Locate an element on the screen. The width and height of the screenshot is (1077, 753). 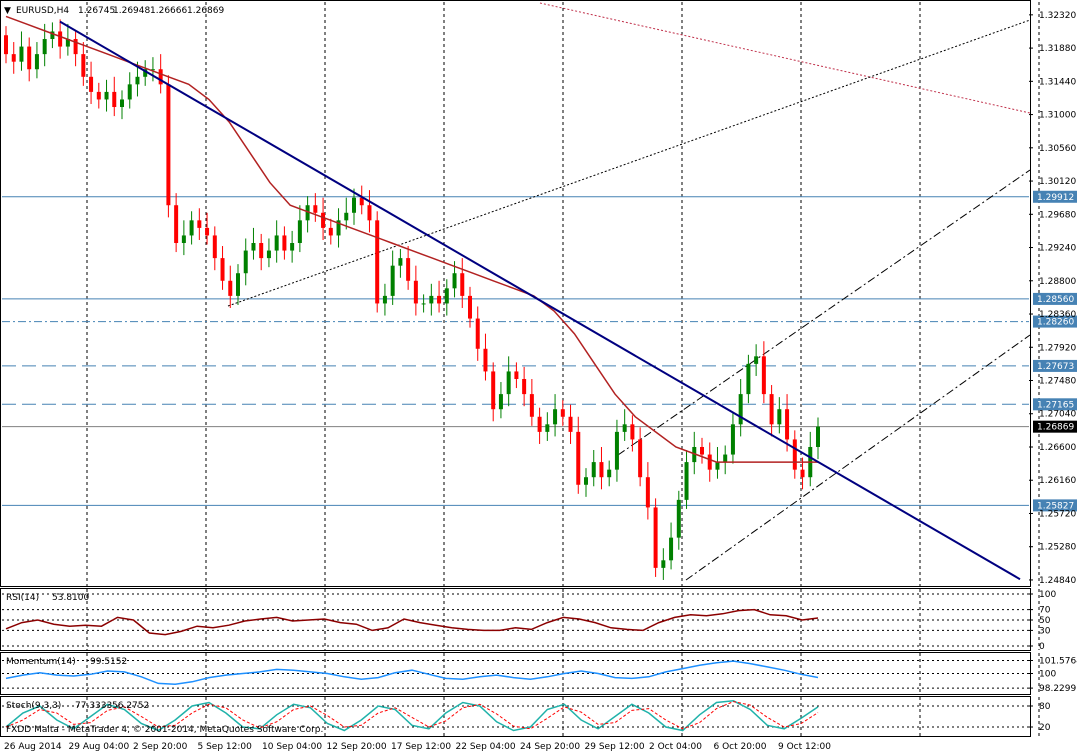
x-tick-label: 9 Oct 12:00 is located at coordinates (804, 747).